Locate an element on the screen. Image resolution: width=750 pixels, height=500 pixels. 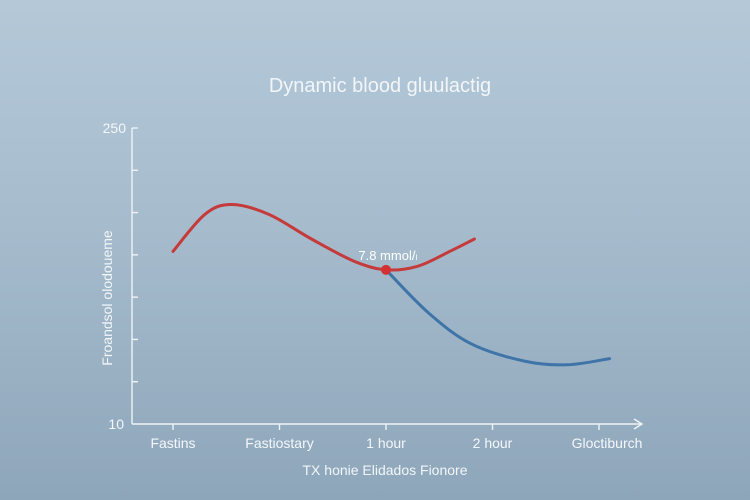
x-tick-label: Fastins is located at coordinates (172, 443).